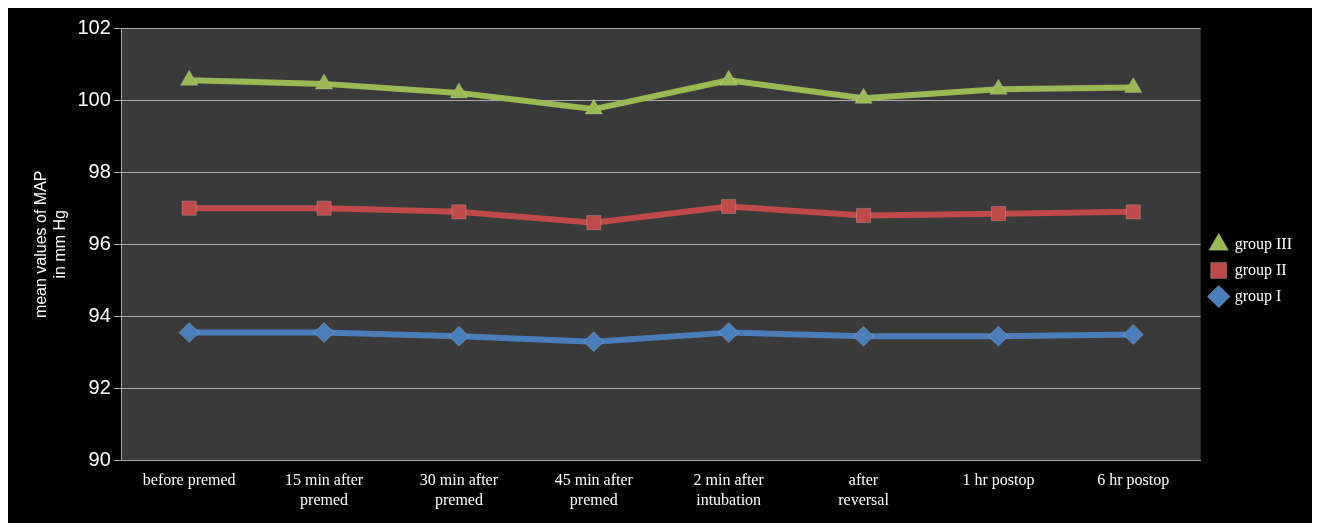  I want to click on y-tick-label: 98, so click(99, 170).